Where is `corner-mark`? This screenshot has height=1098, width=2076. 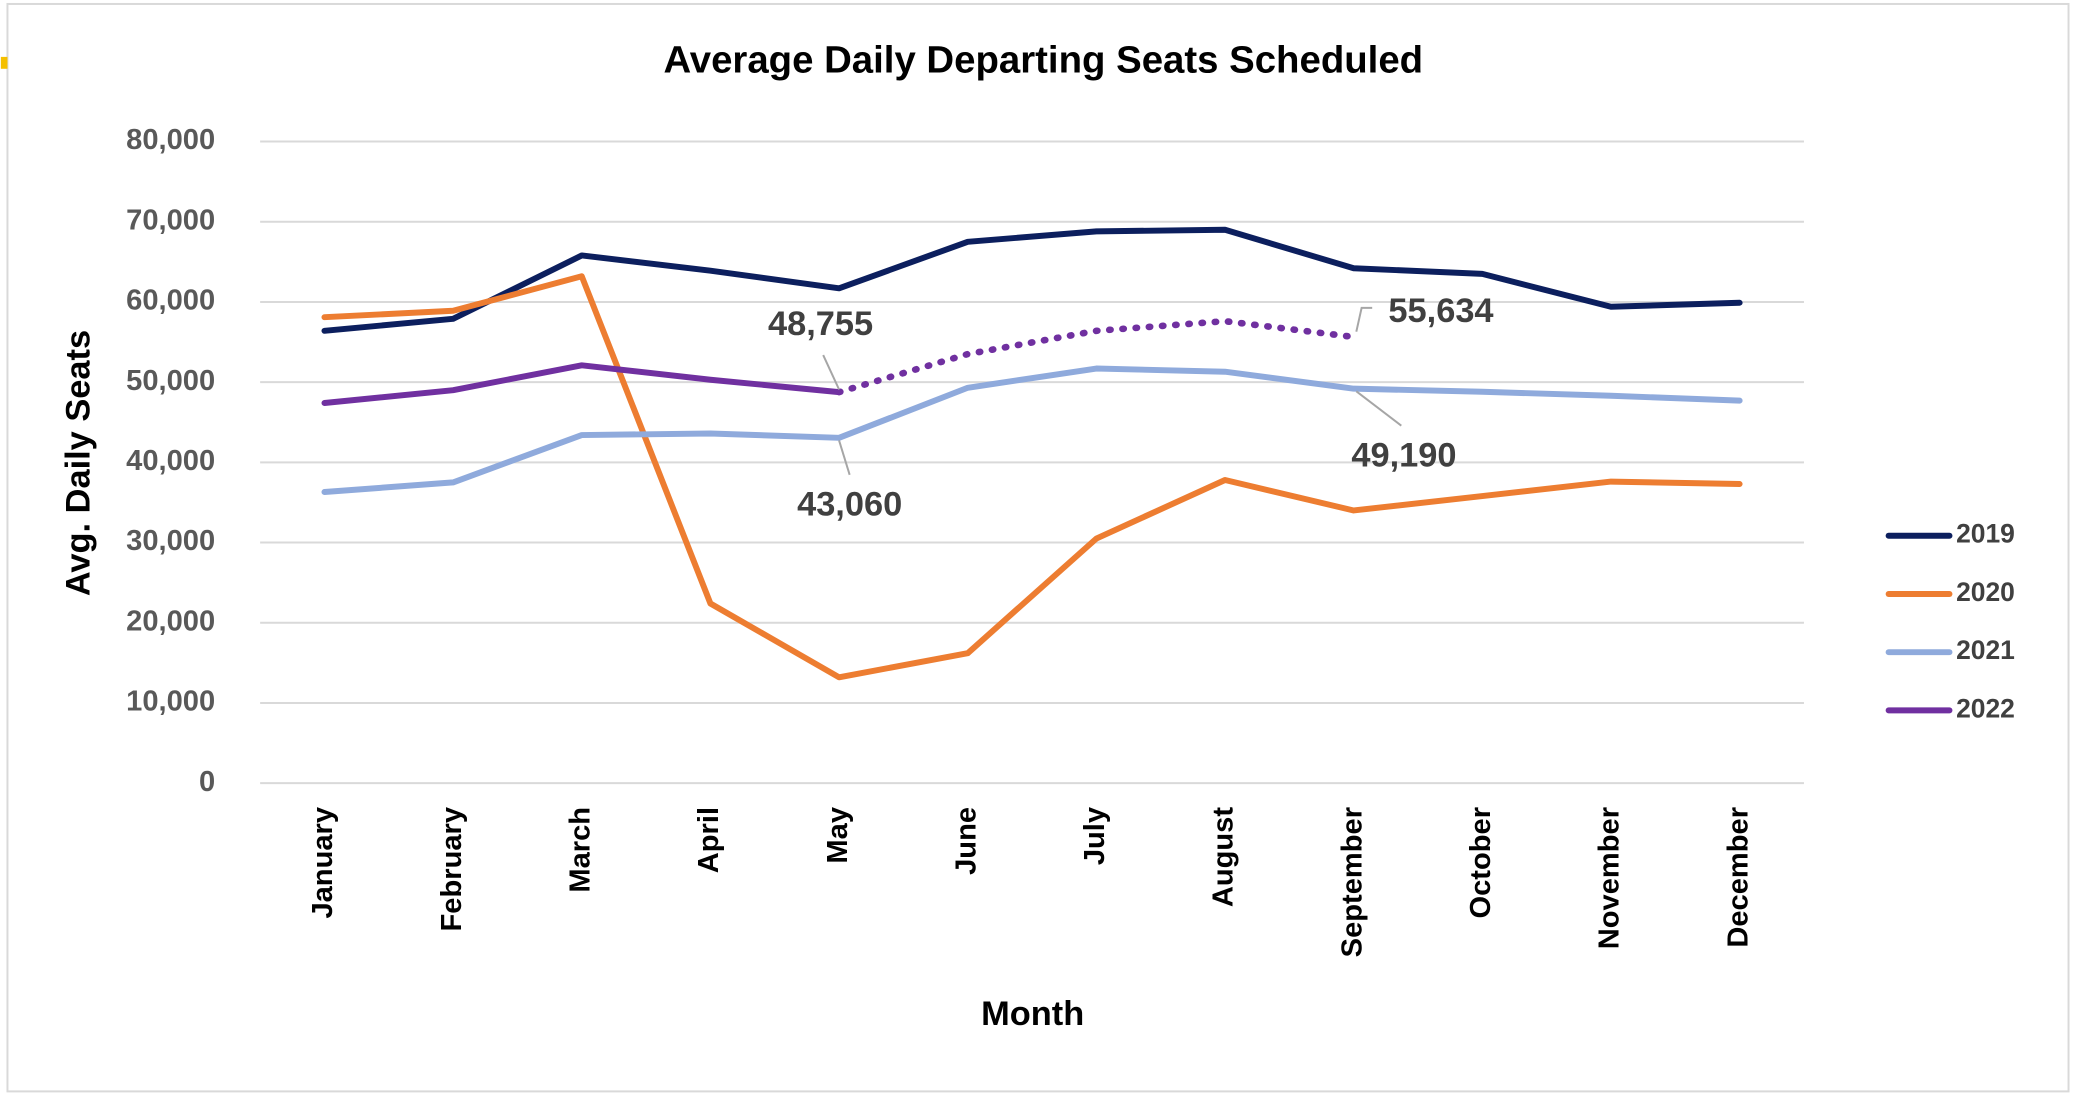 corner-mark is located at coordinates (4, 62).